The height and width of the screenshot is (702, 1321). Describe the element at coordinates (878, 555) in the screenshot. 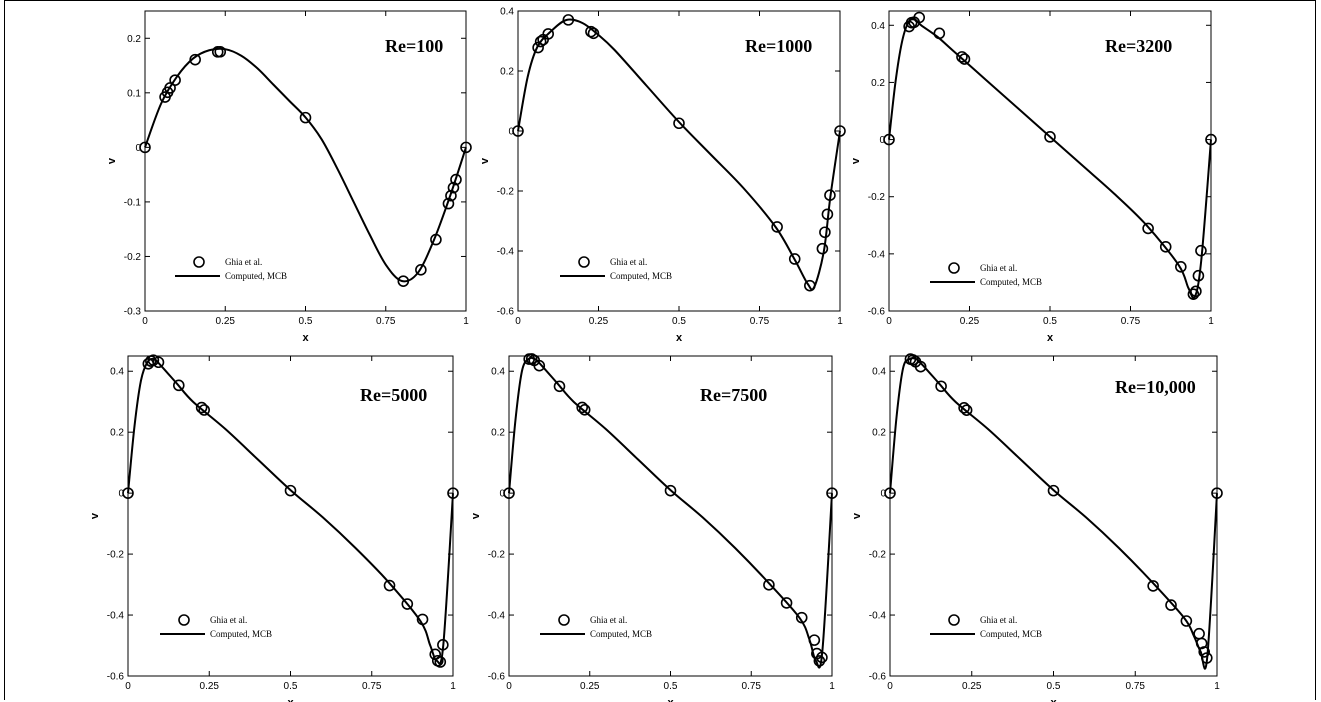

I see `y-tick-label: -0.2` at that location.